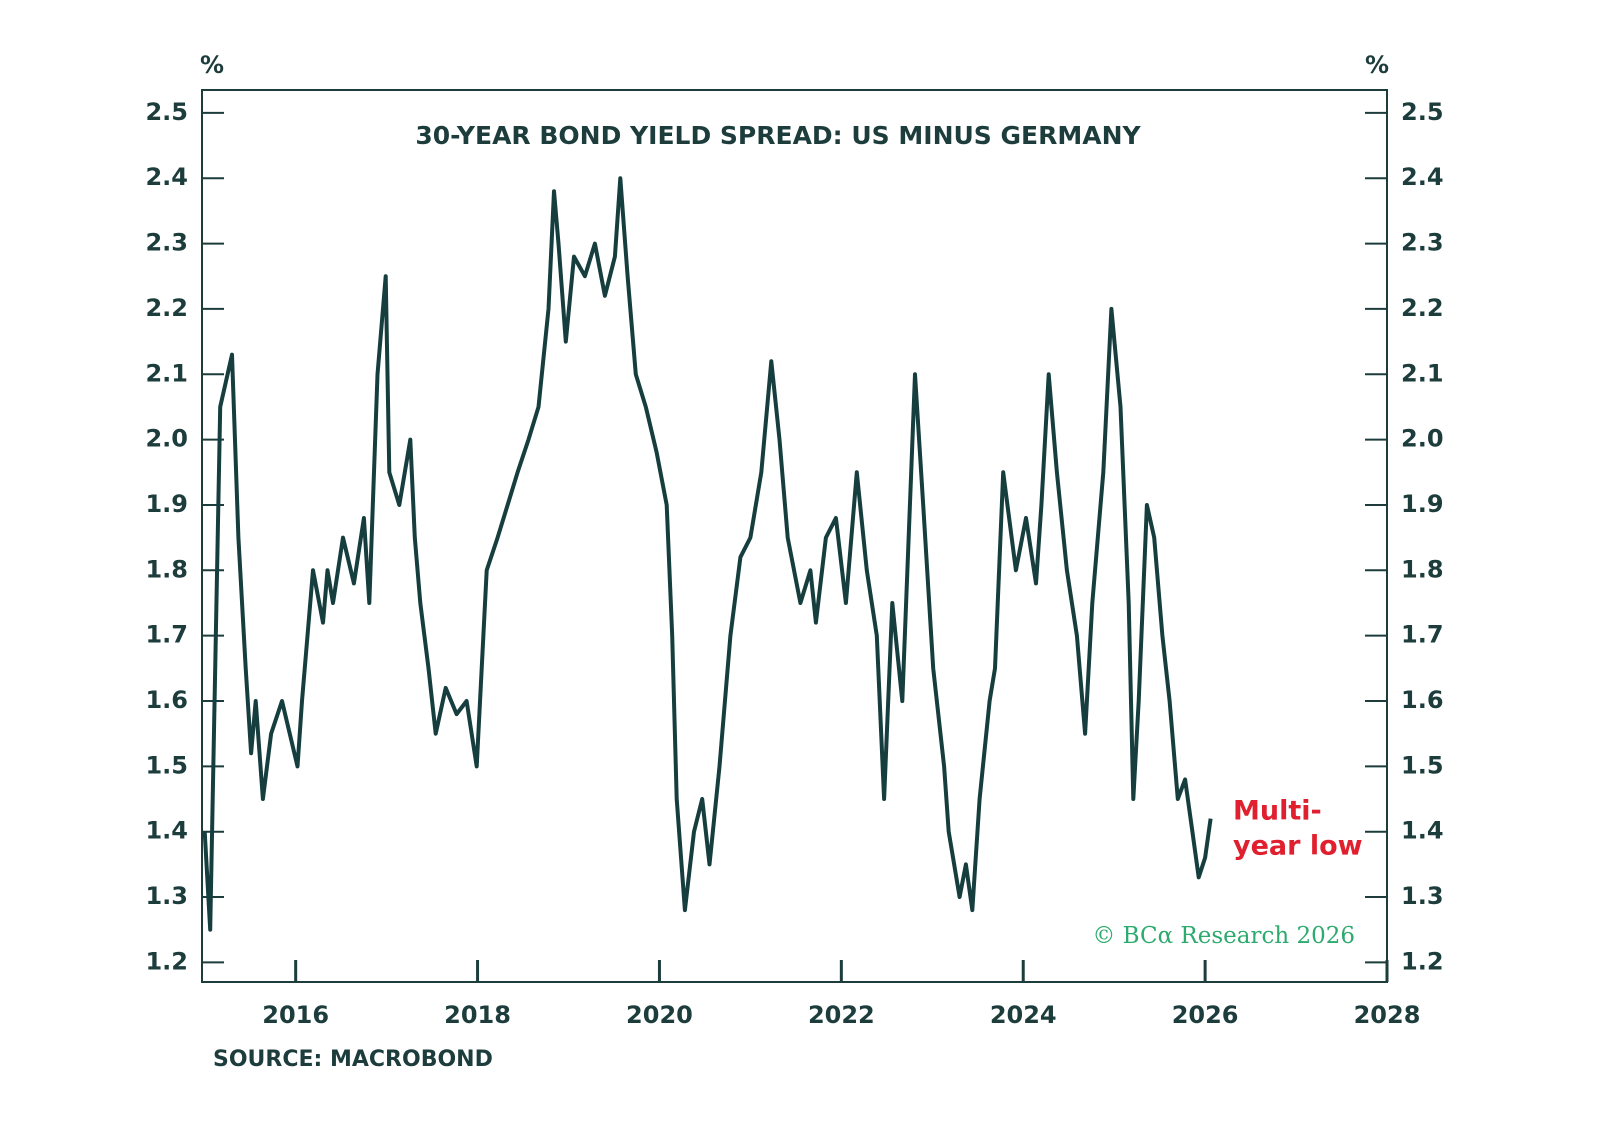 This screenshot has height=1130, width=1600. Describe the element at coordinates (1277, 811) in the screenshot. I see `annotation: Multi-` at that location.